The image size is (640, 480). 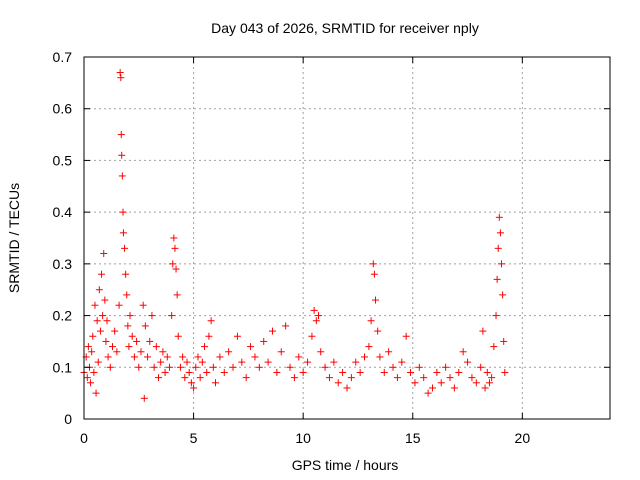 What do you see at coordinates (523, 438) in the screenshot?
I see `x-tick-label: 20` at bounding box center [523, 438].